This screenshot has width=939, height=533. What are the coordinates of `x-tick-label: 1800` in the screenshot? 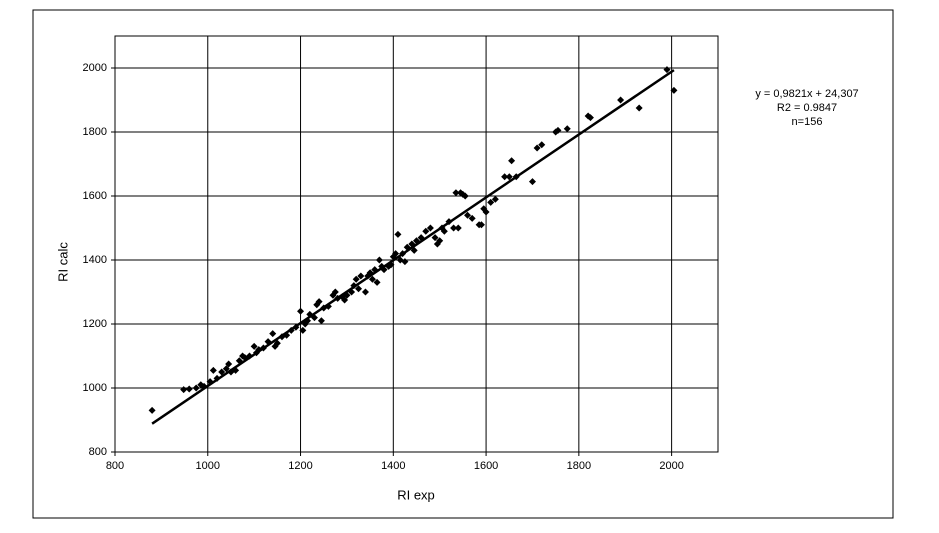 It's located at (579, 466).